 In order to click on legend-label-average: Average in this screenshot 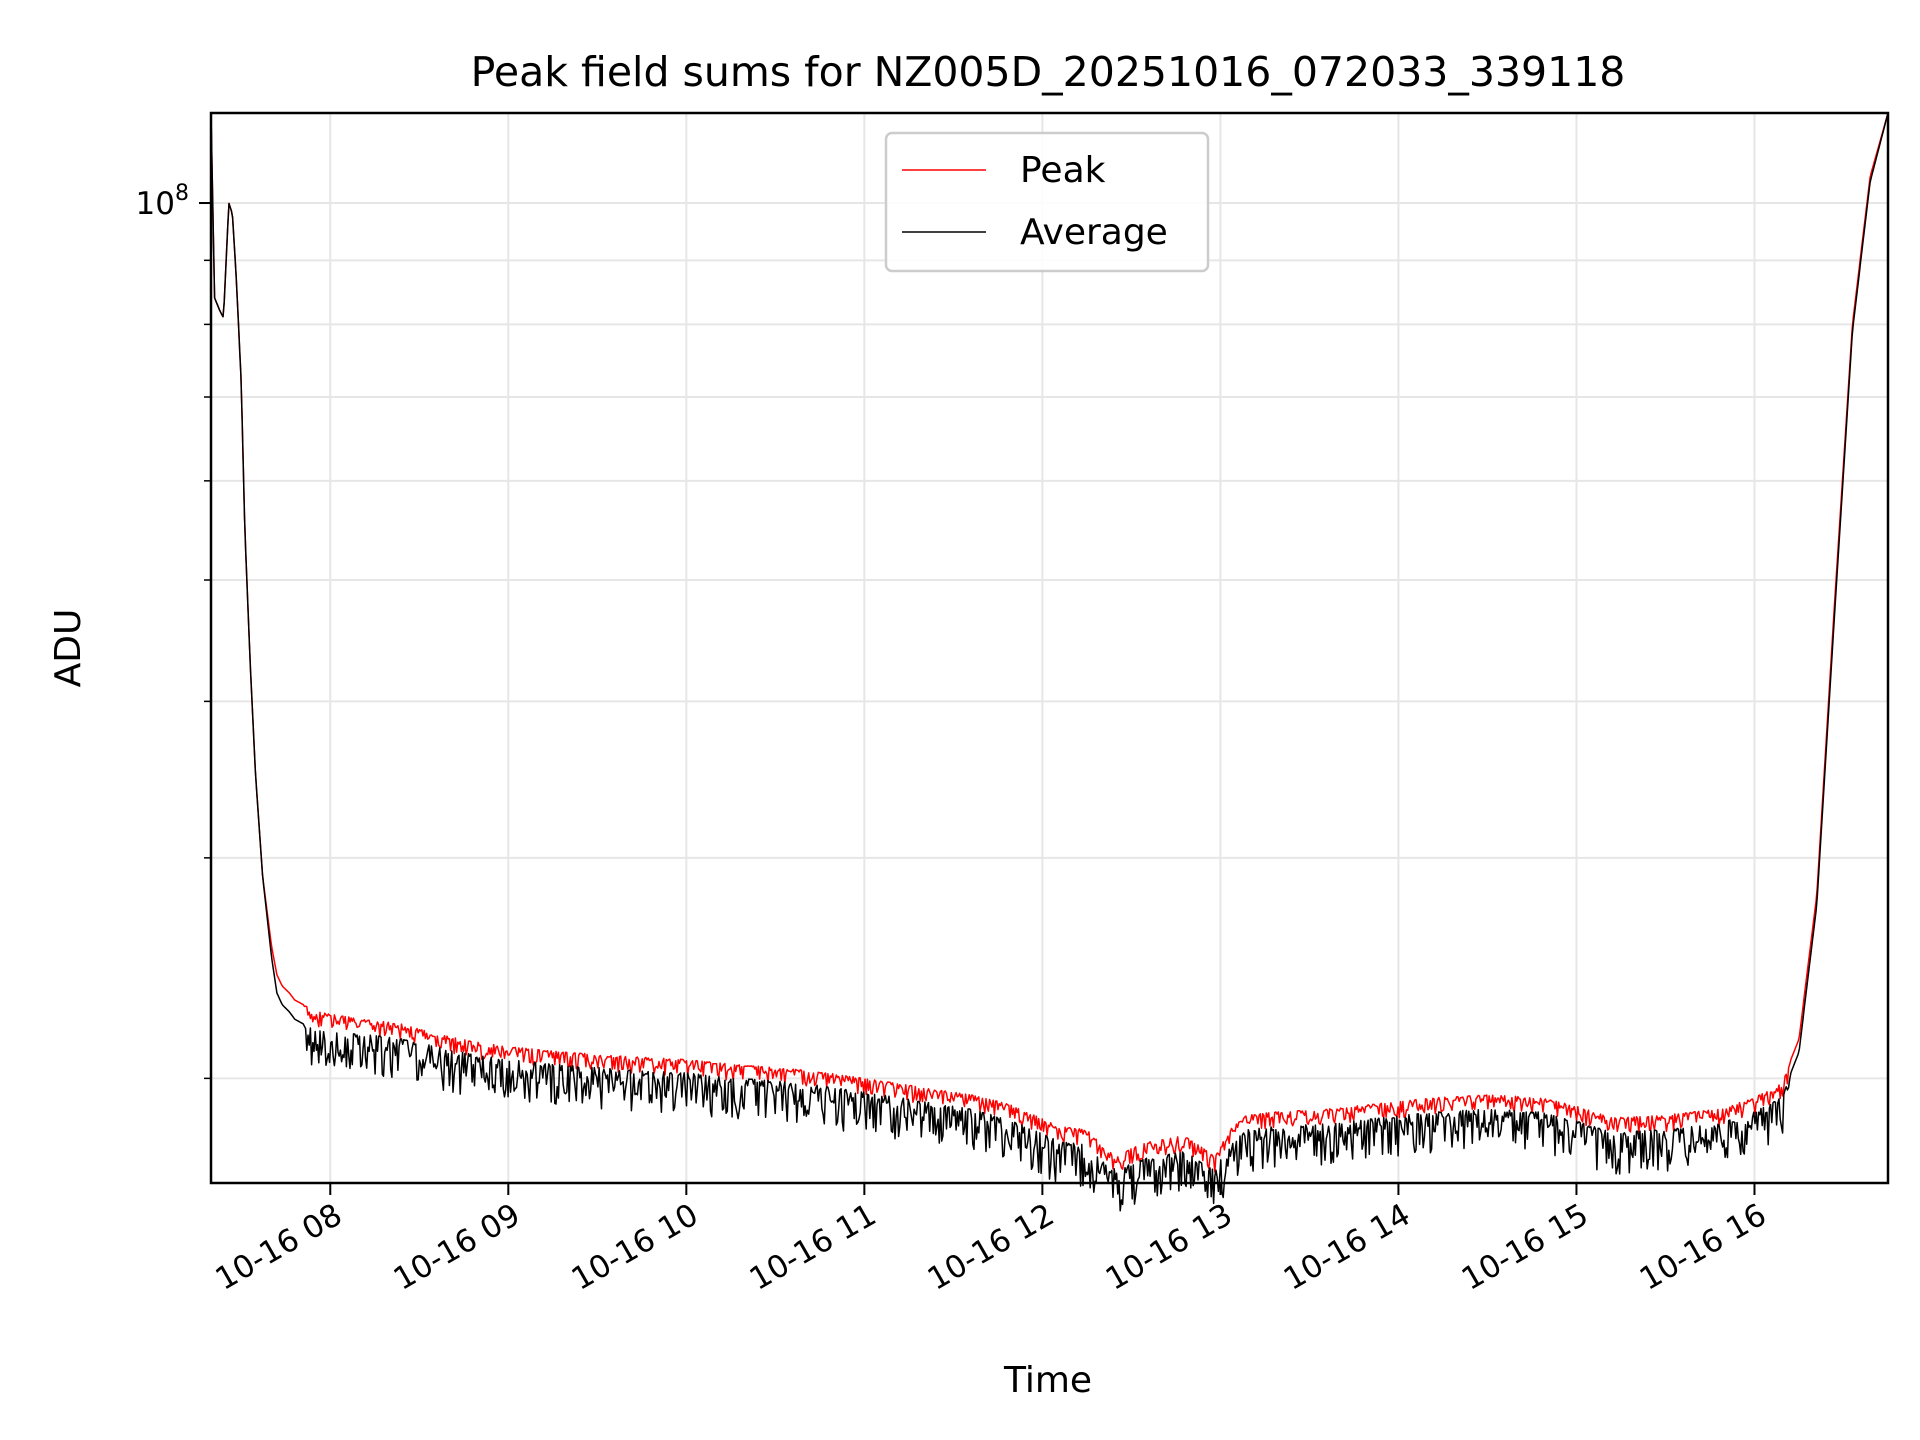, I will do `click(1094, 232)`.